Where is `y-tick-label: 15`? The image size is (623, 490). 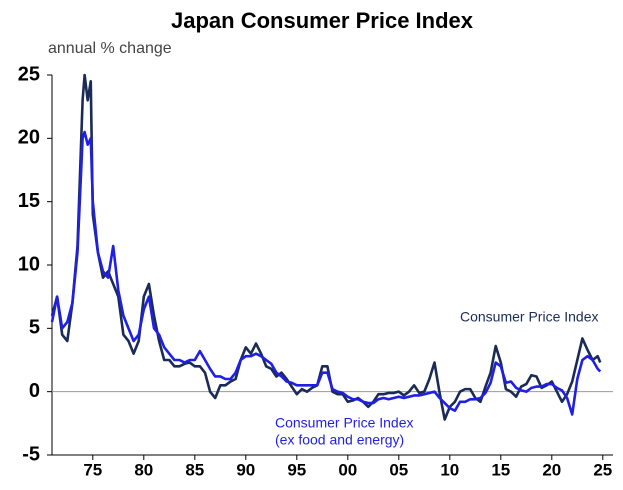
y-tick-label: 15 is located at coordinates (29, 201).